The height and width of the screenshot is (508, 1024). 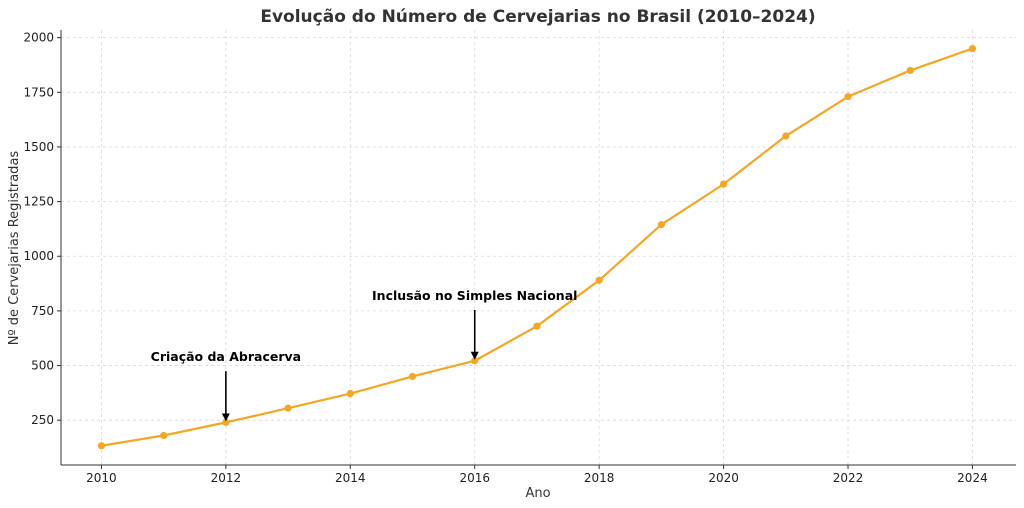 I want to click on x-tick-label: 2020, so click(x=723, y=478).